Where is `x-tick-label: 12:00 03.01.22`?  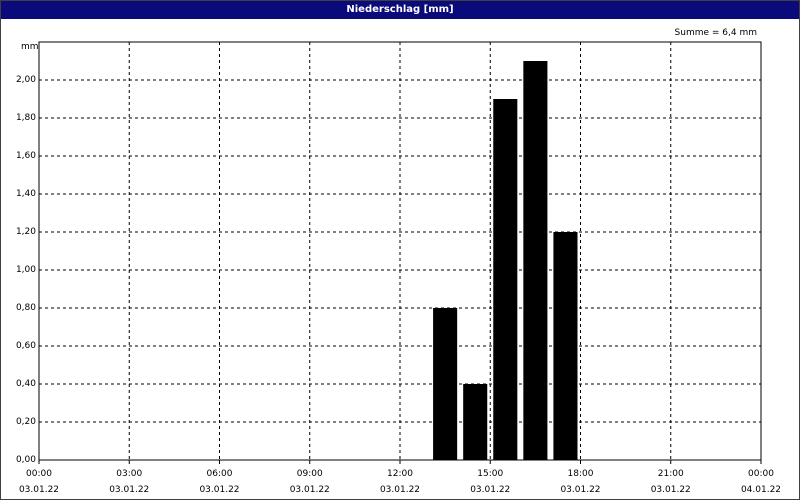
x-tick-label: 12:00 03.01.22 is located at coordinates (400, 482).